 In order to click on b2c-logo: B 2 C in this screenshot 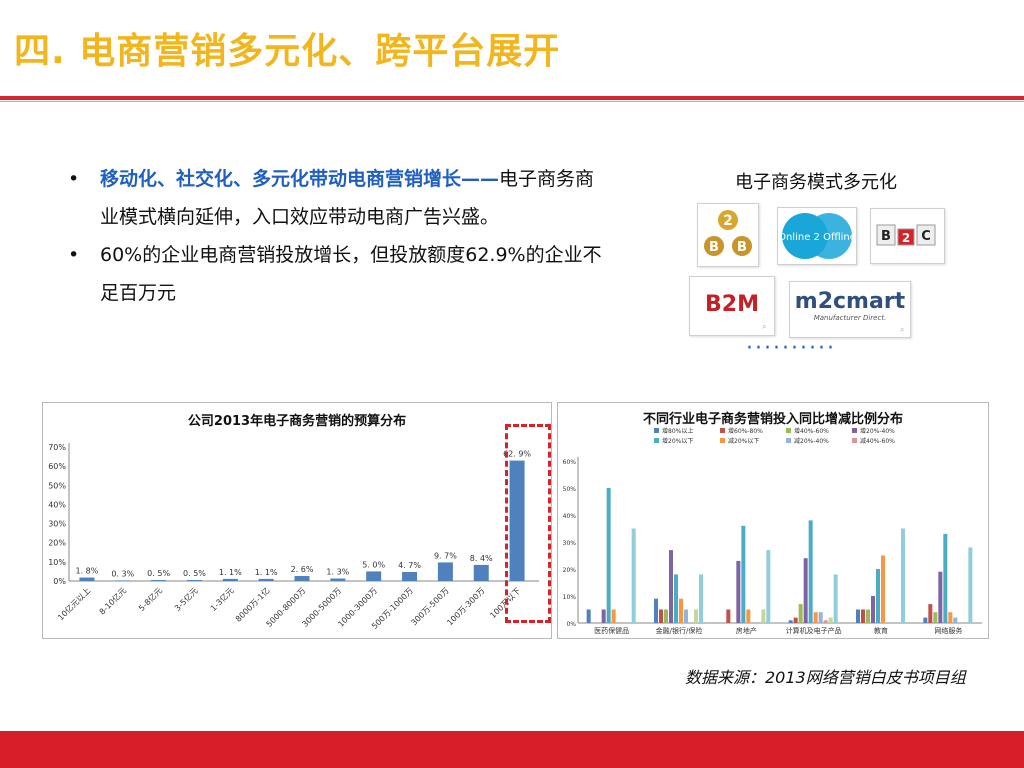, I will do `click(907, 236)`.